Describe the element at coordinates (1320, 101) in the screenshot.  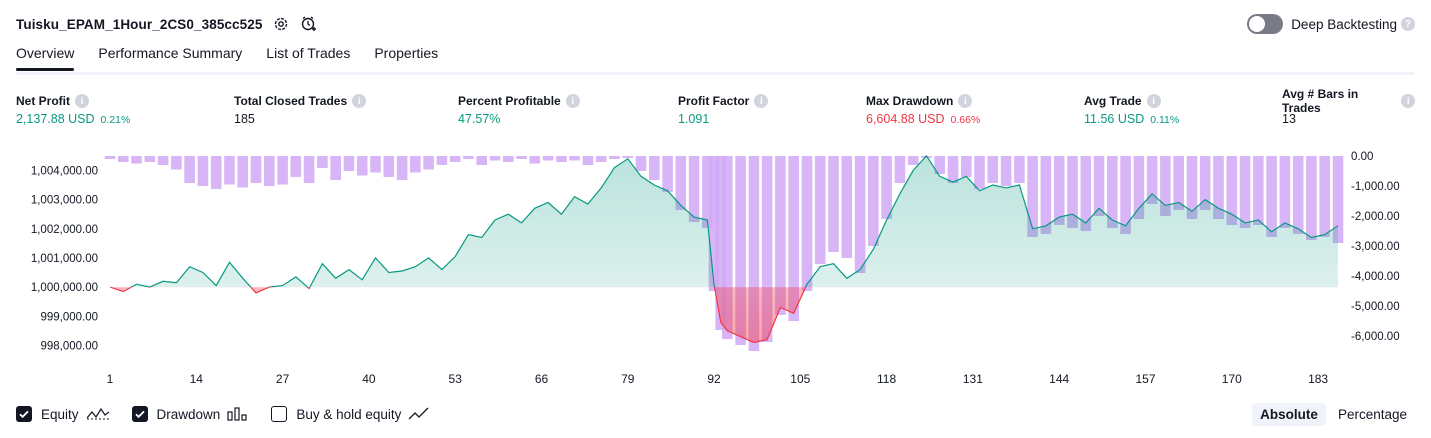
I see `metric-label: Avg # Bars in Trades` at that location.